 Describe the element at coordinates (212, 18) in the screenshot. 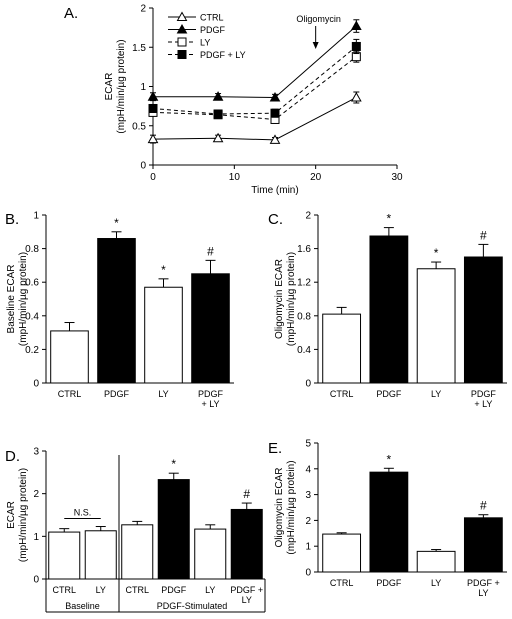

I see `legend-label-ctrl: CTRL` at that location.